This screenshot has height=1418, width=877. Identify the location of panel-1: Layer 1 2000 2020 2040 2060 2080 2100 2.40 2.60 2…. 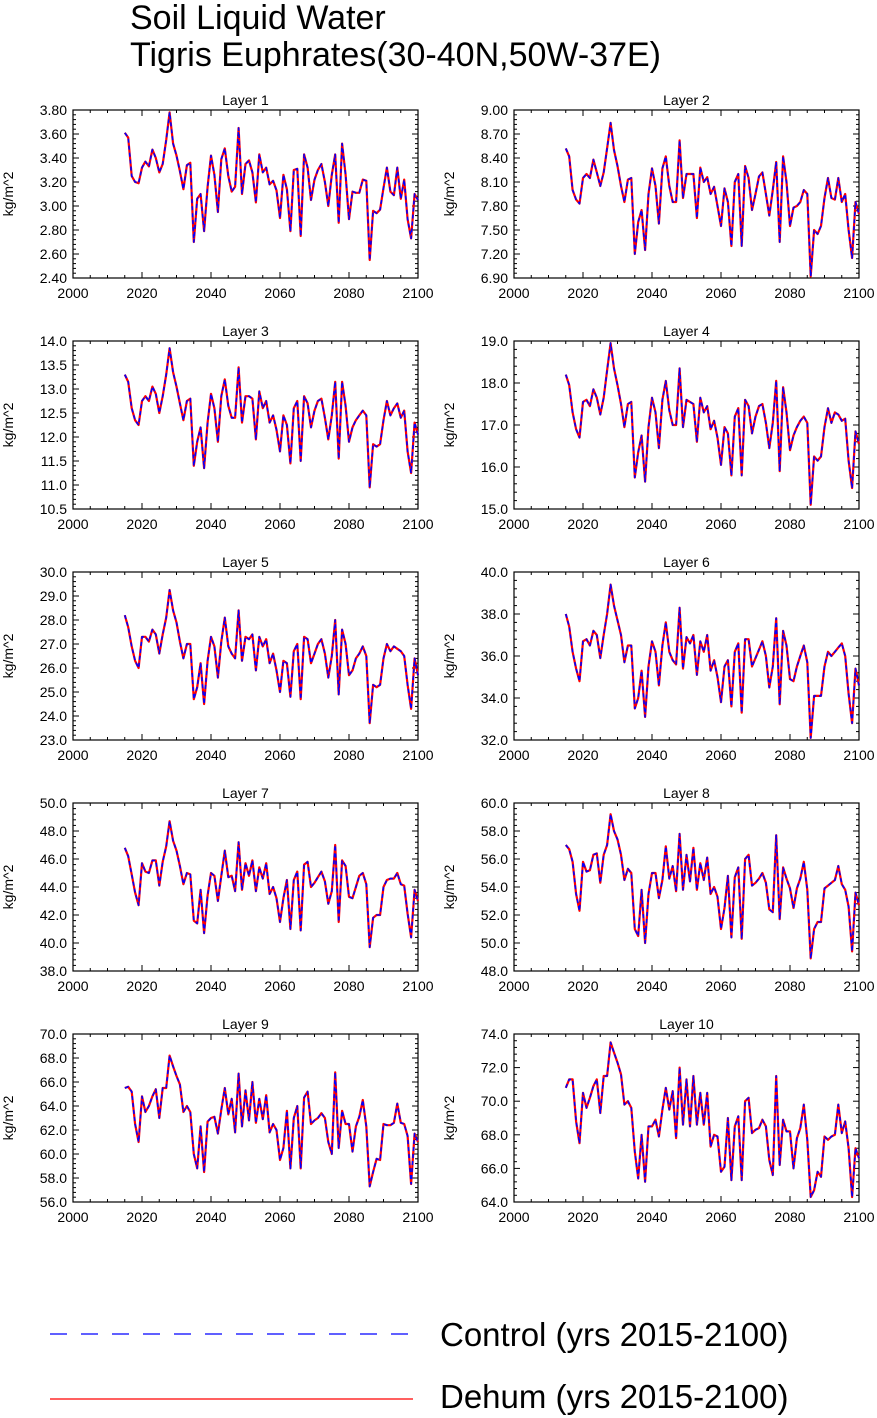
(217, 196).